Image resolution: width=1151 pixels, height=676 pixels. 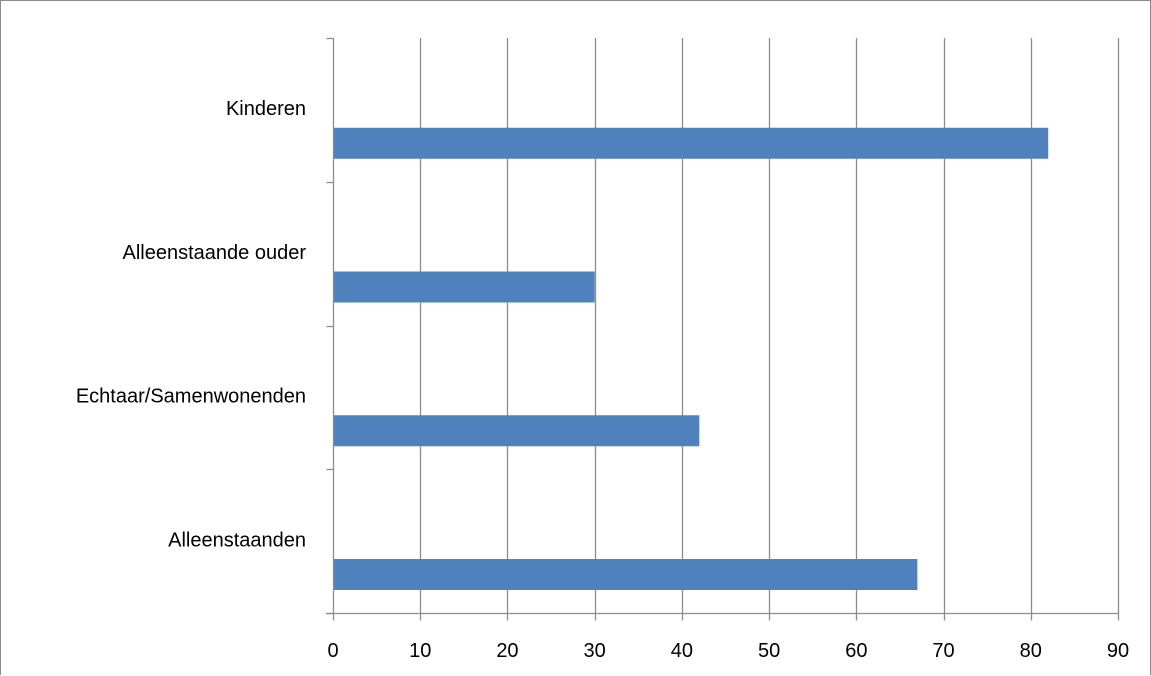 I want to click on x-tick-label-10: 10, so click(x=420, y=651).